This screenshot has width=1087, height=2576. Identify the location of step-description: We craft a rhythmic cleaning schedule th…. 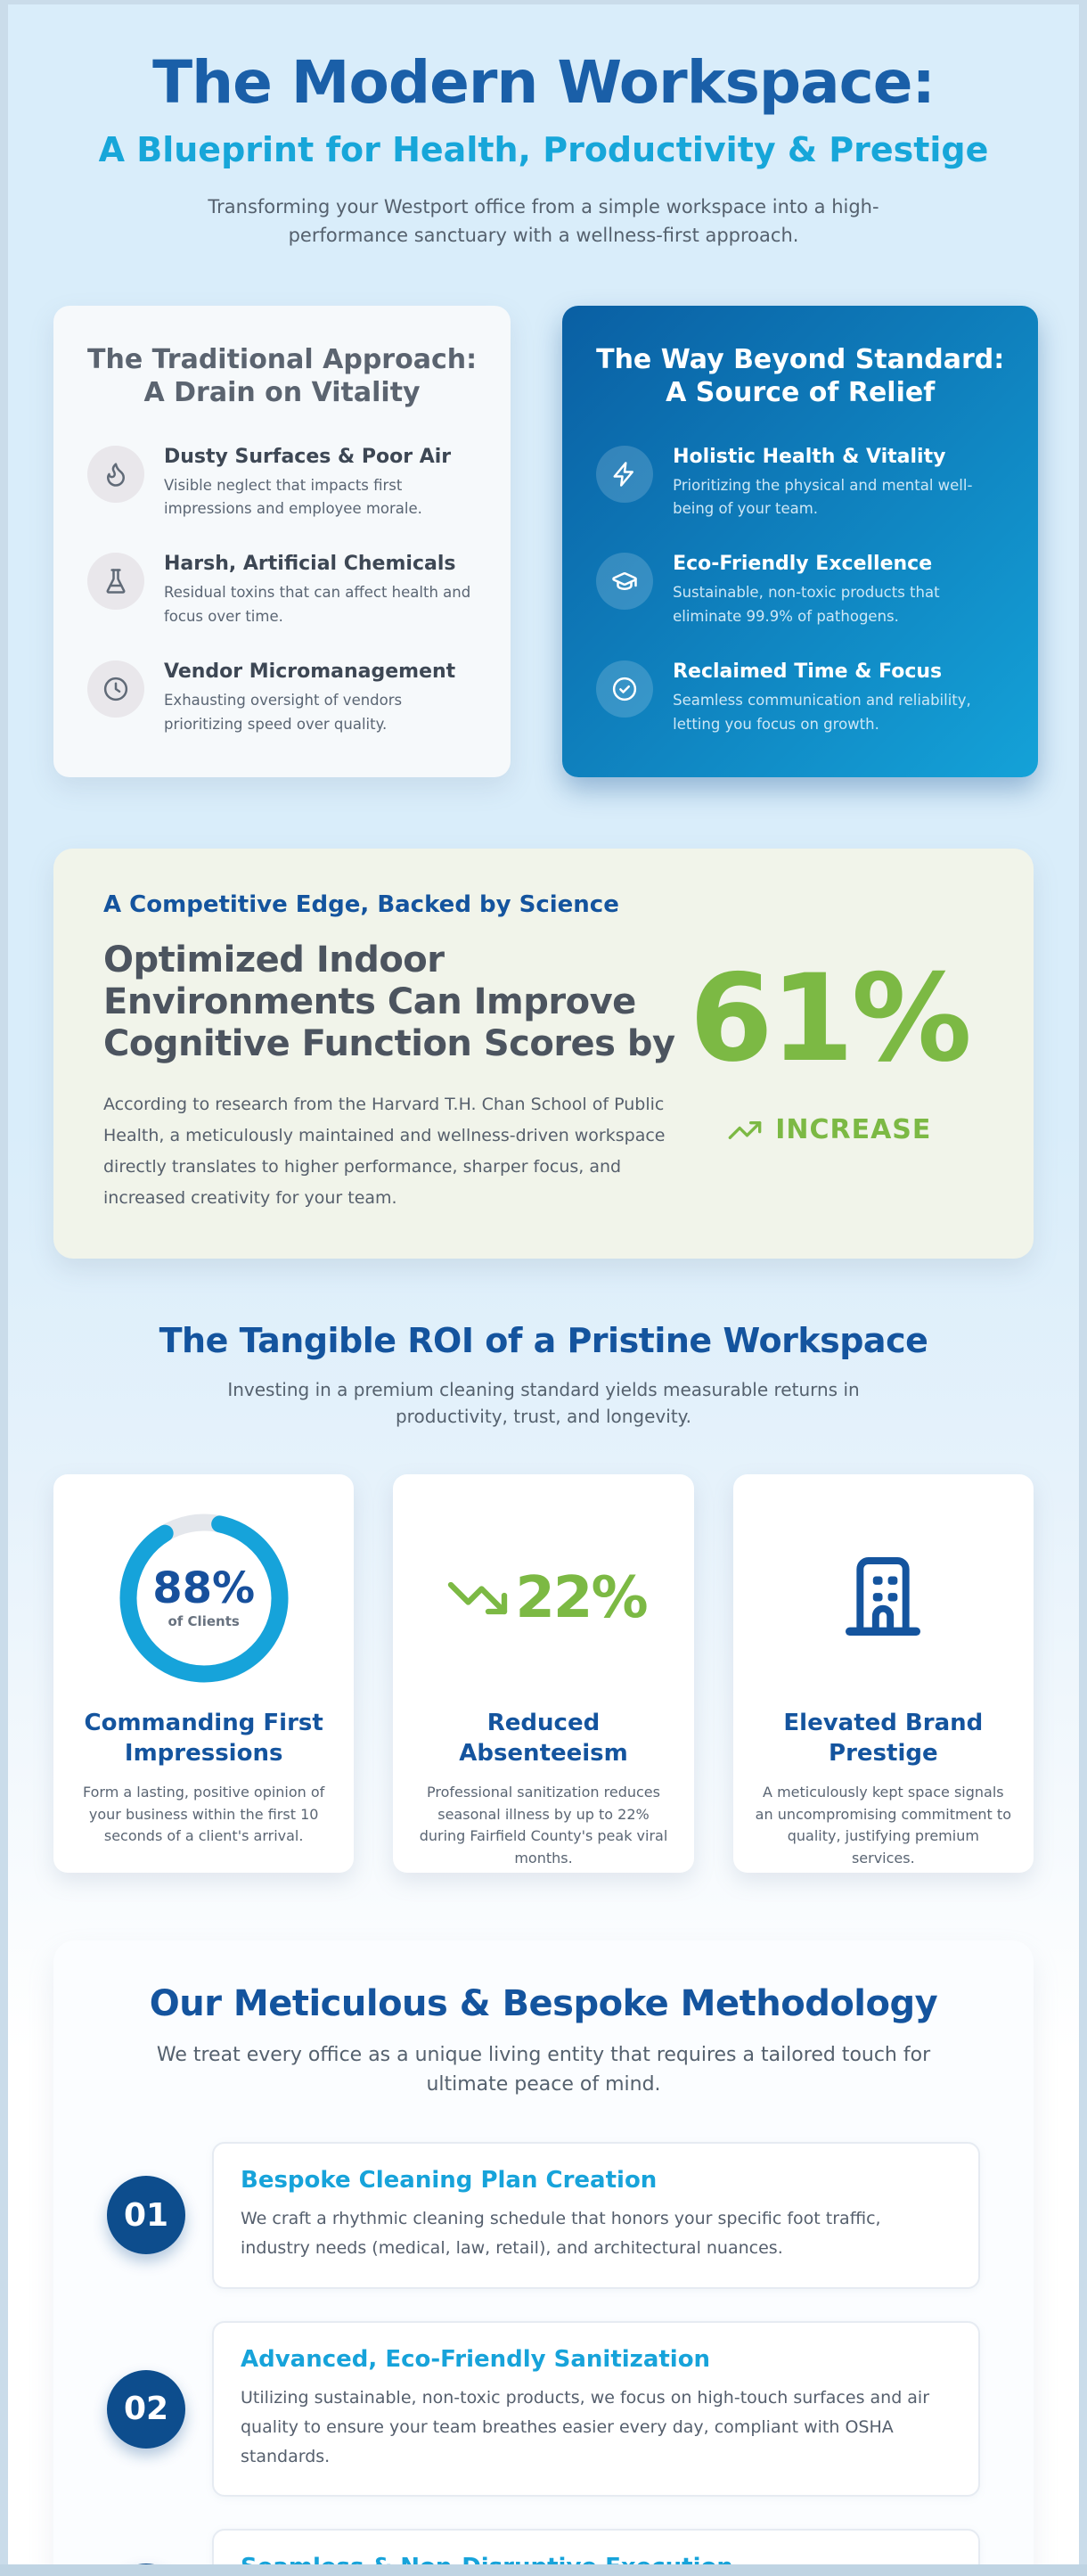
(561, 2234).